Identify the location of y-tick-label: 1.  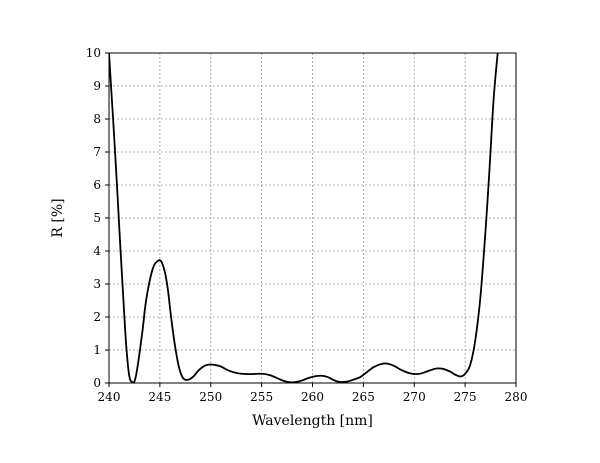
(97, 350).